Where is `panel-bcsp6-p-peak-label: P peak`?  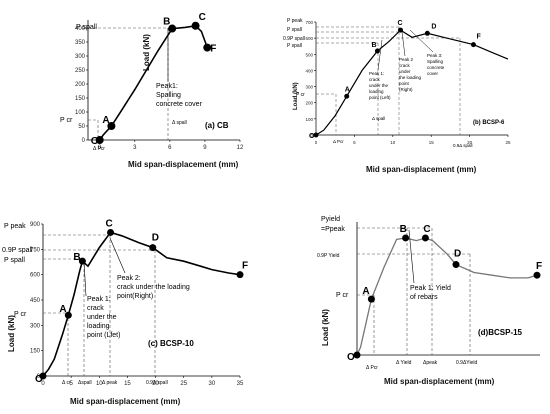
panel-bcsp6-p-peak-label: P peak is located at coordinates (295, 21).